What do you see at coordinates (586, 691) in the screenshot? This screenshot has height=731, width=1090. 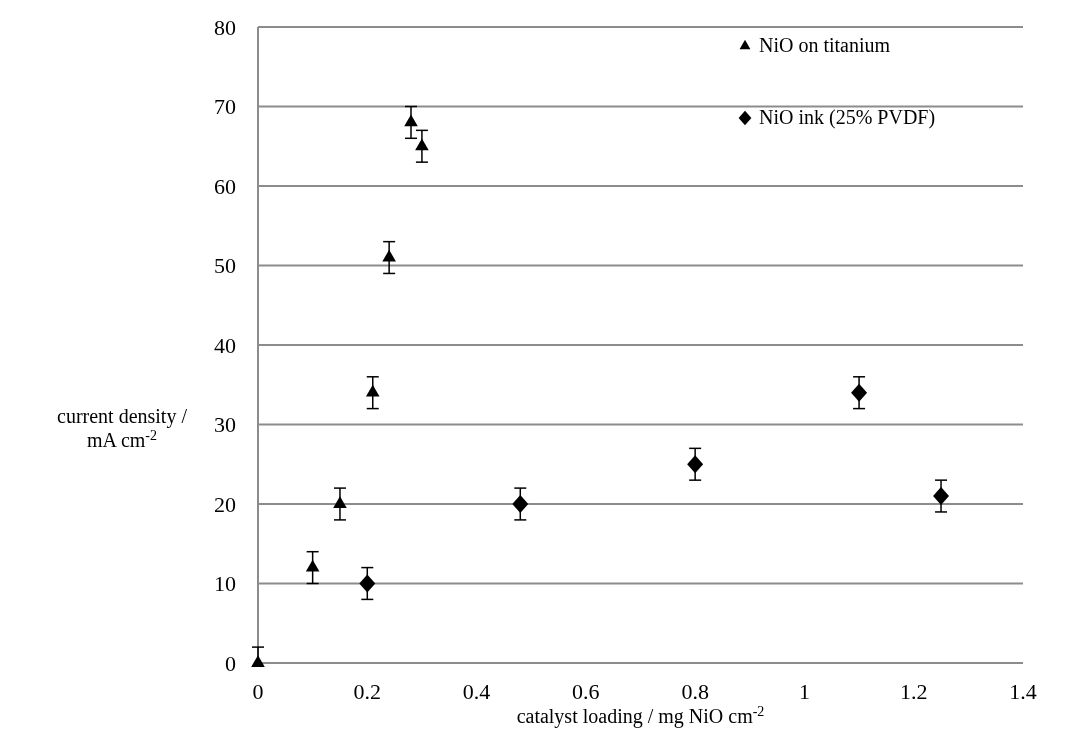 I see `x-tick-label: 0.6` at bounding box center [586, 691].